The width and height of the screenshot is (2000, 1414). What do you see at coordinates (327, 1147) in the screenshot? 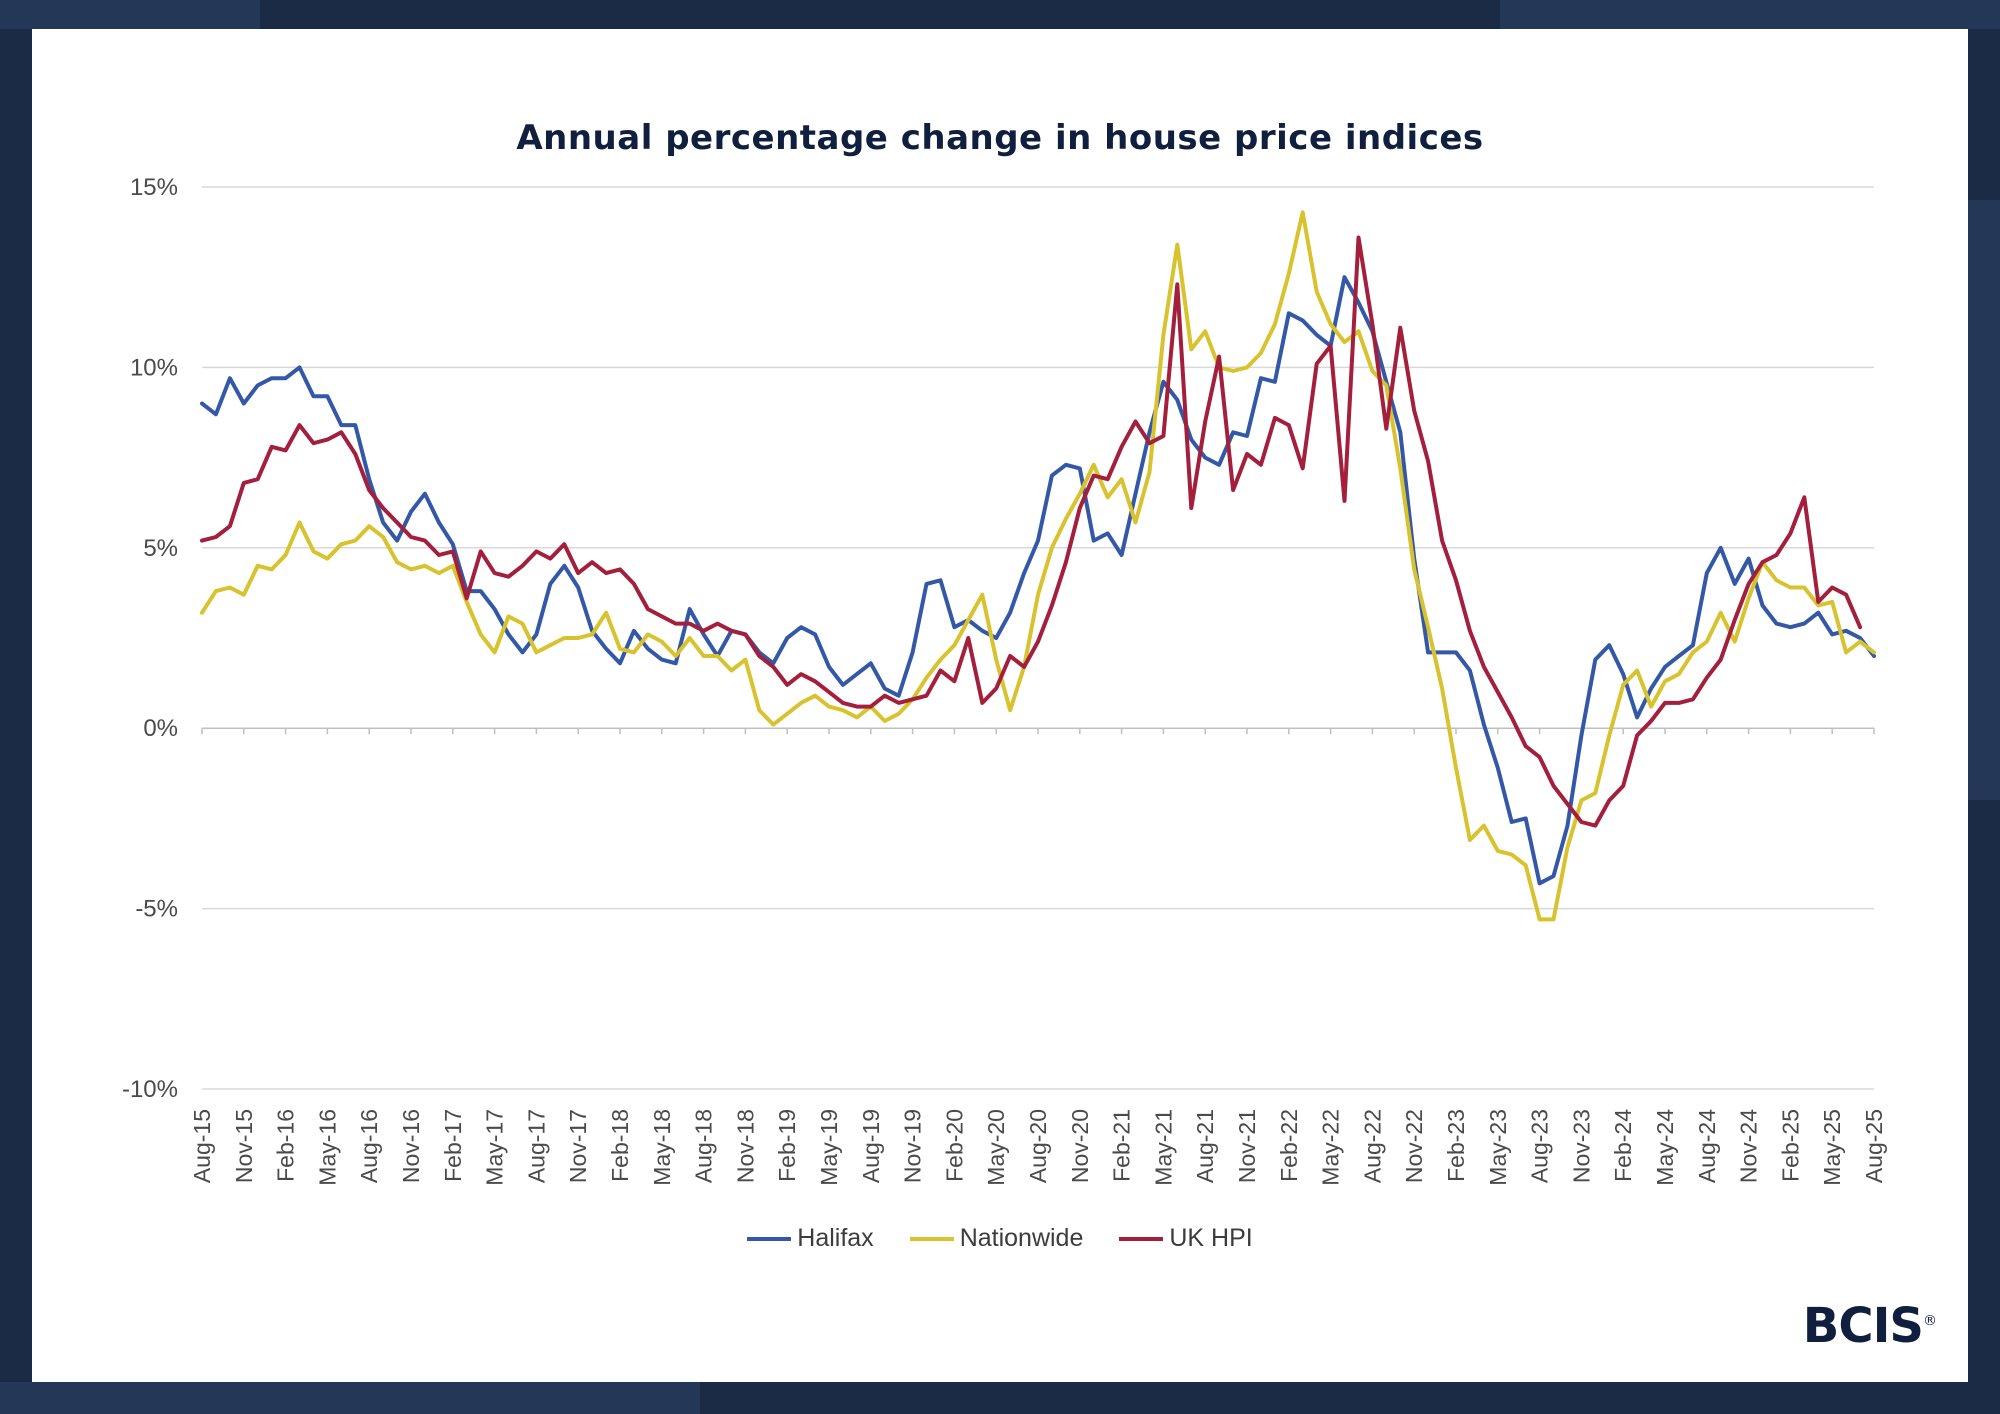
I see `x-tick-label: May-16` at bounding box center [327, 1147].